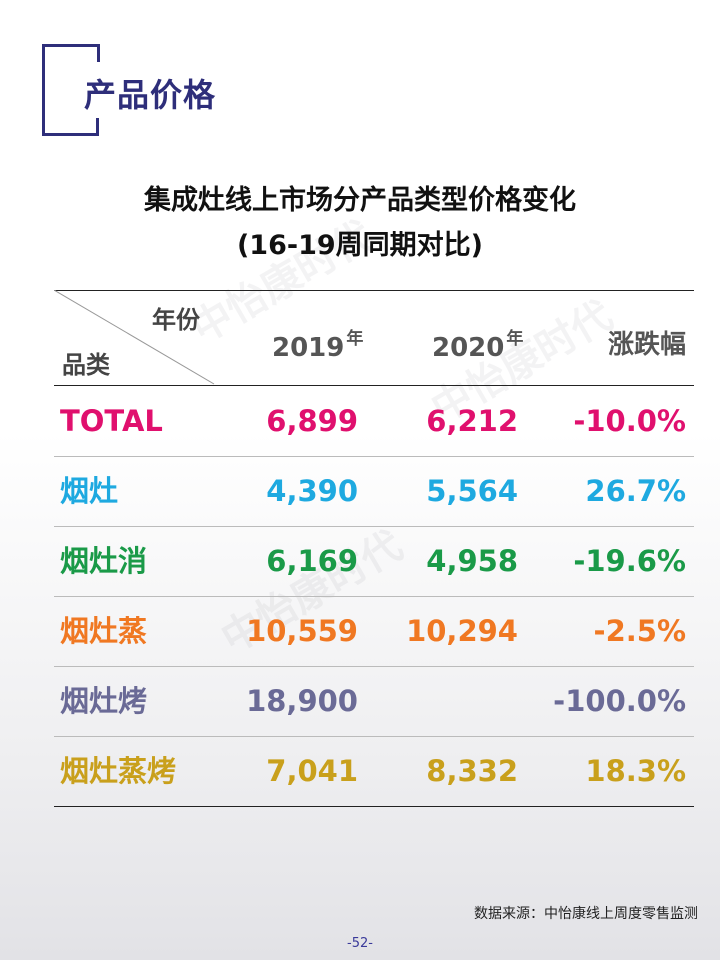 Image resolution: width=720 pixels, height=960 pixels. Describe the element at coordinates (89, 491) in the screenshot. I see `row-category: 烟灶` at that location.